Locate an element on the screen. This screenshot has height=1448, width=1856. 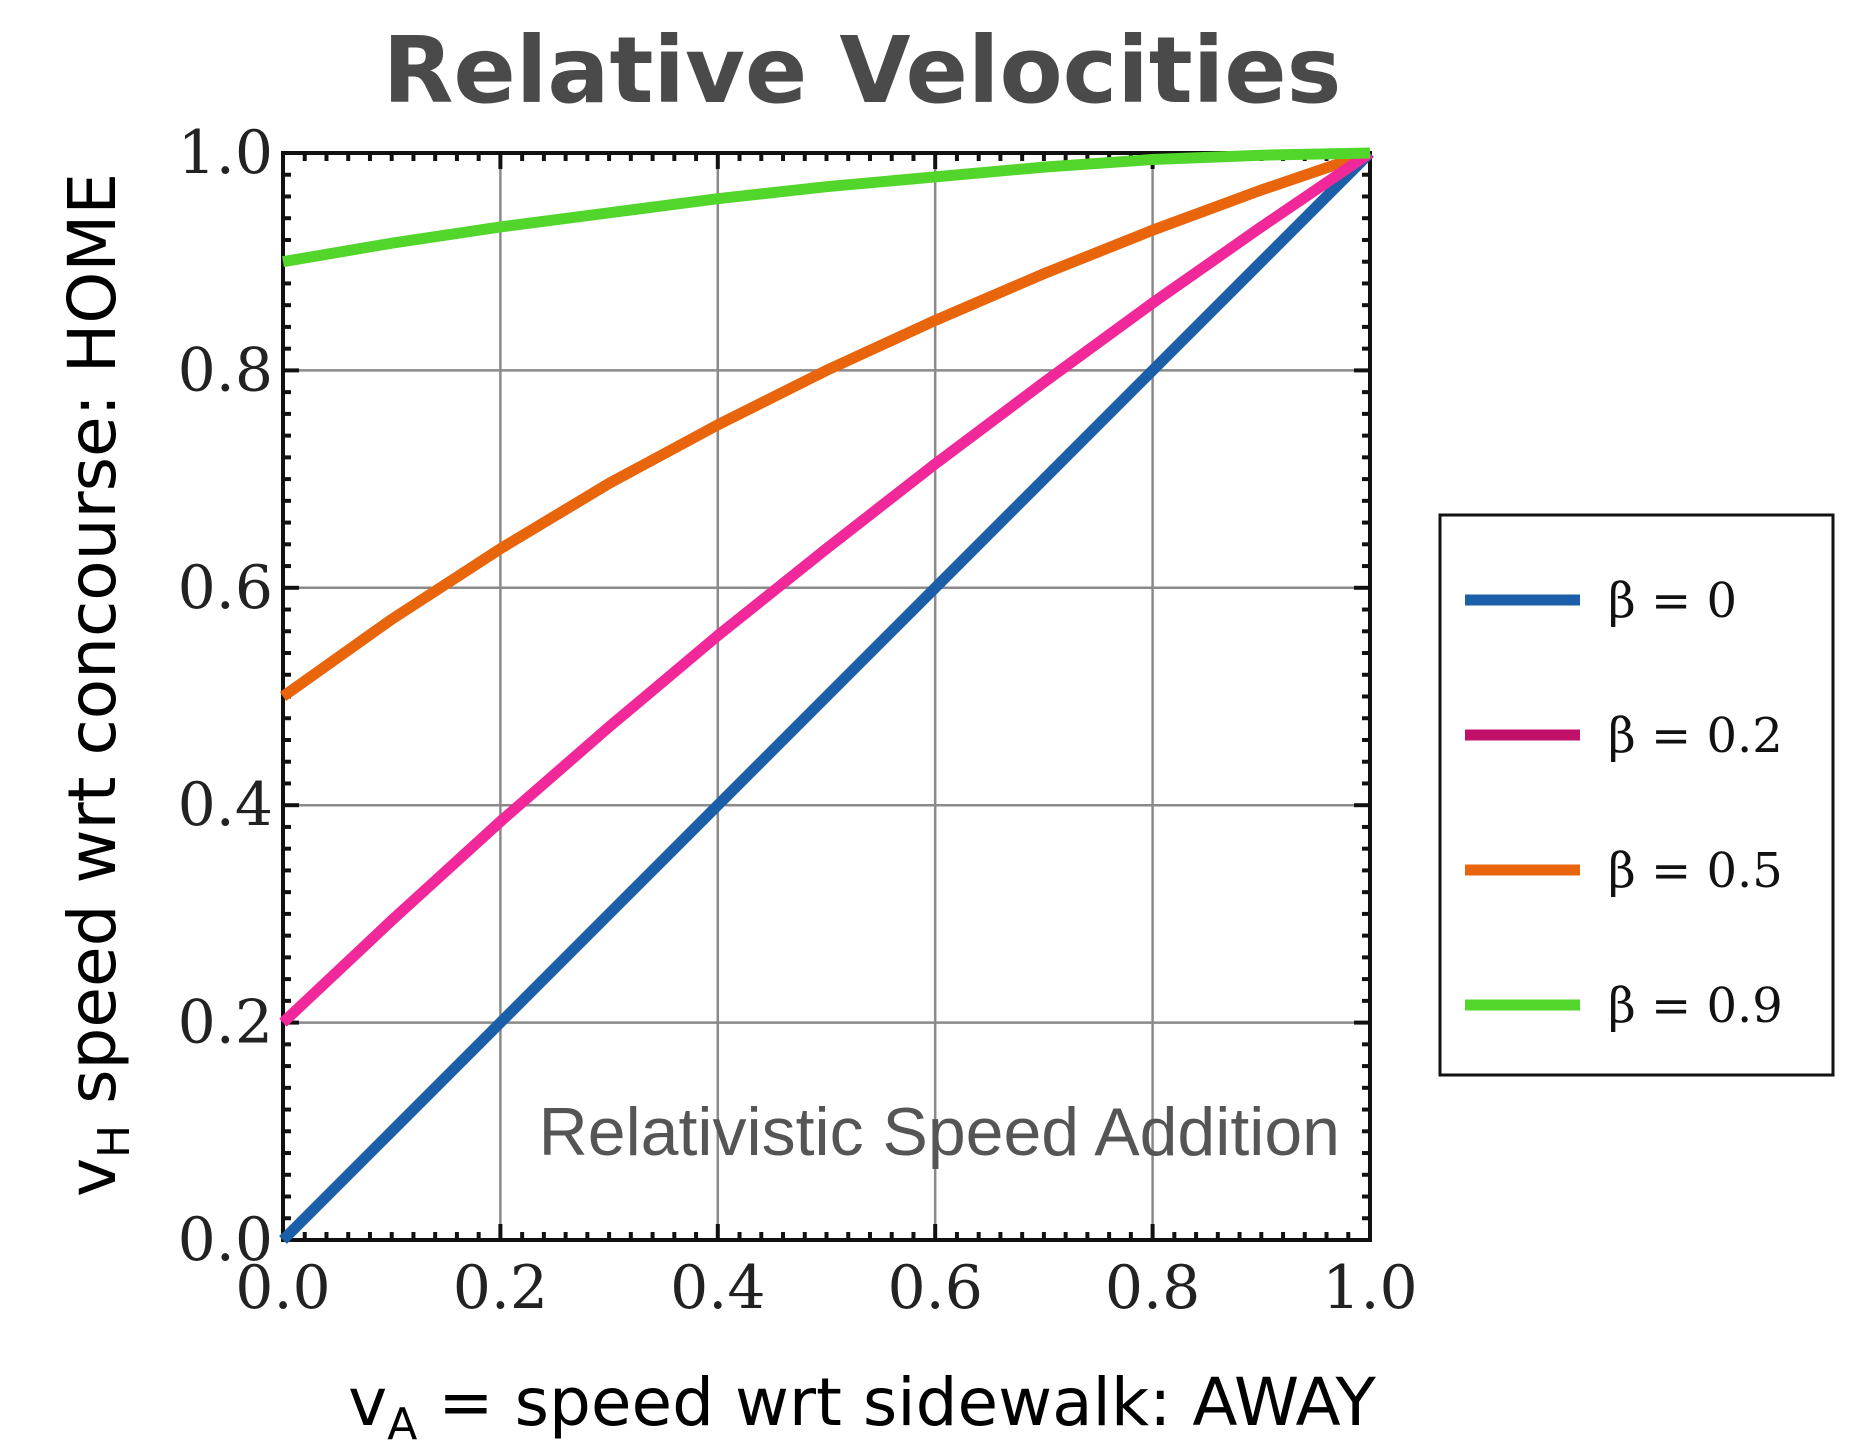
series-line is located at coordinates (826, 207).